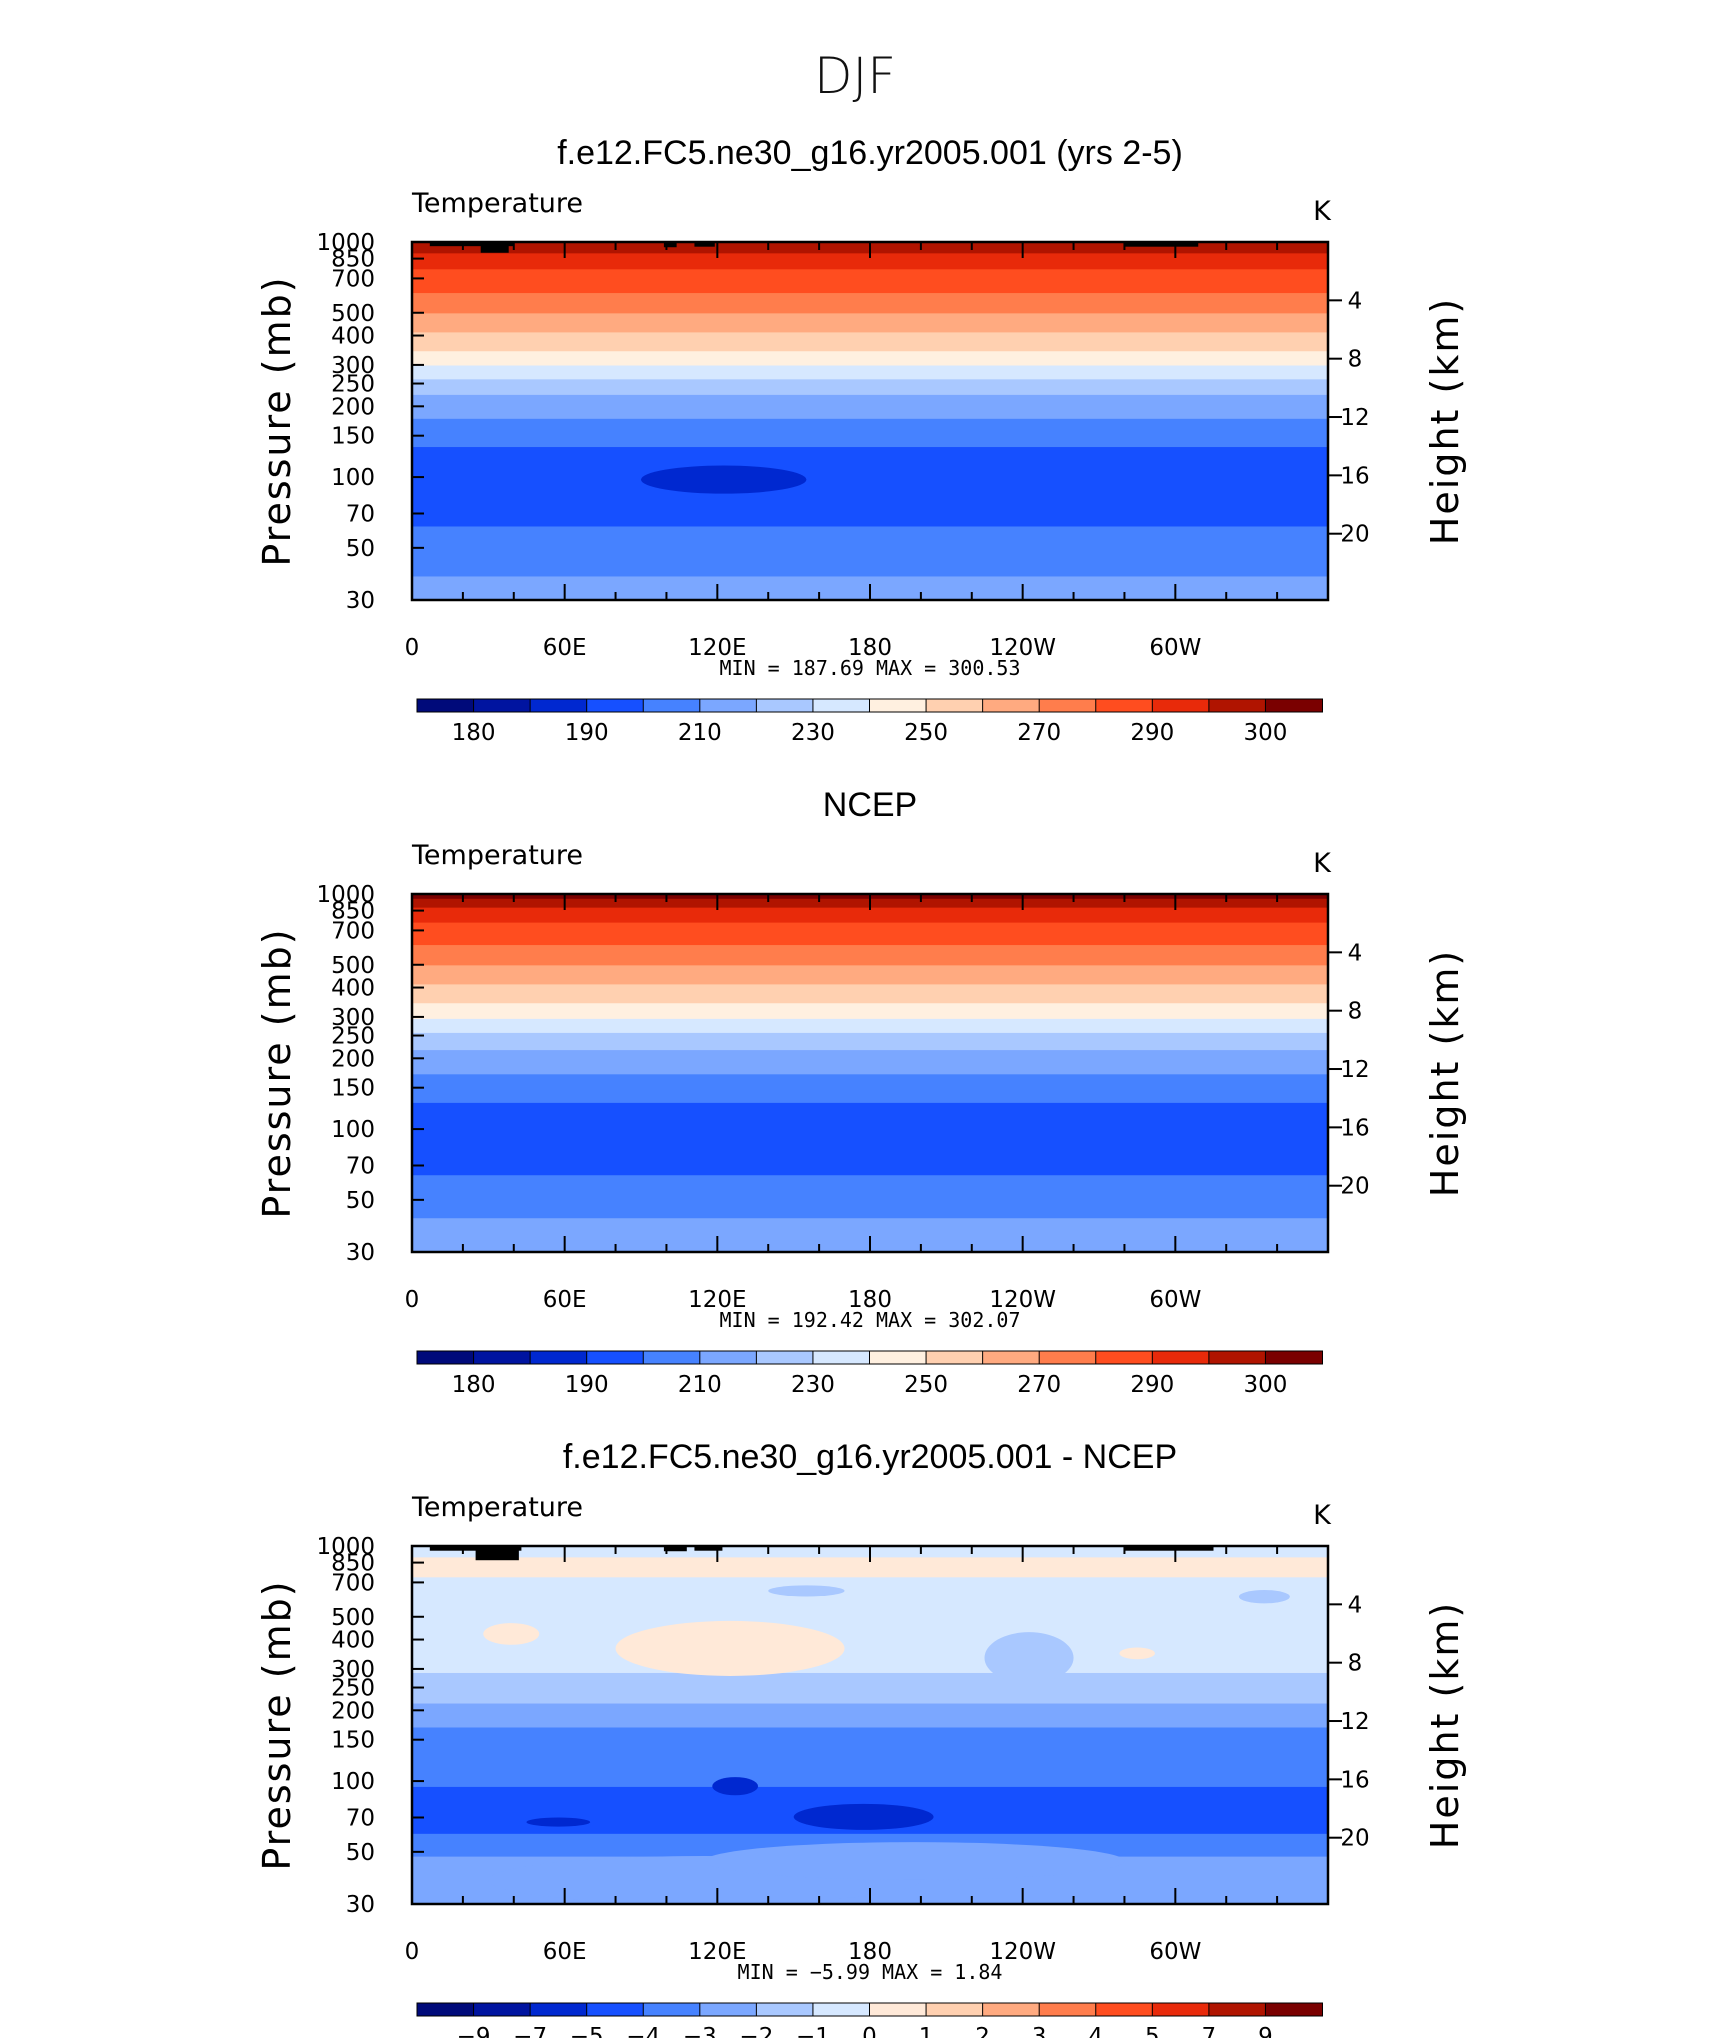 Image resolution: width=1710 pixels, height=2038 pixels. What do you see at coordinates (1039, 2031) in the screenshot?
I see `colorbar-label: 3` at bounding box center [1039, 2031].